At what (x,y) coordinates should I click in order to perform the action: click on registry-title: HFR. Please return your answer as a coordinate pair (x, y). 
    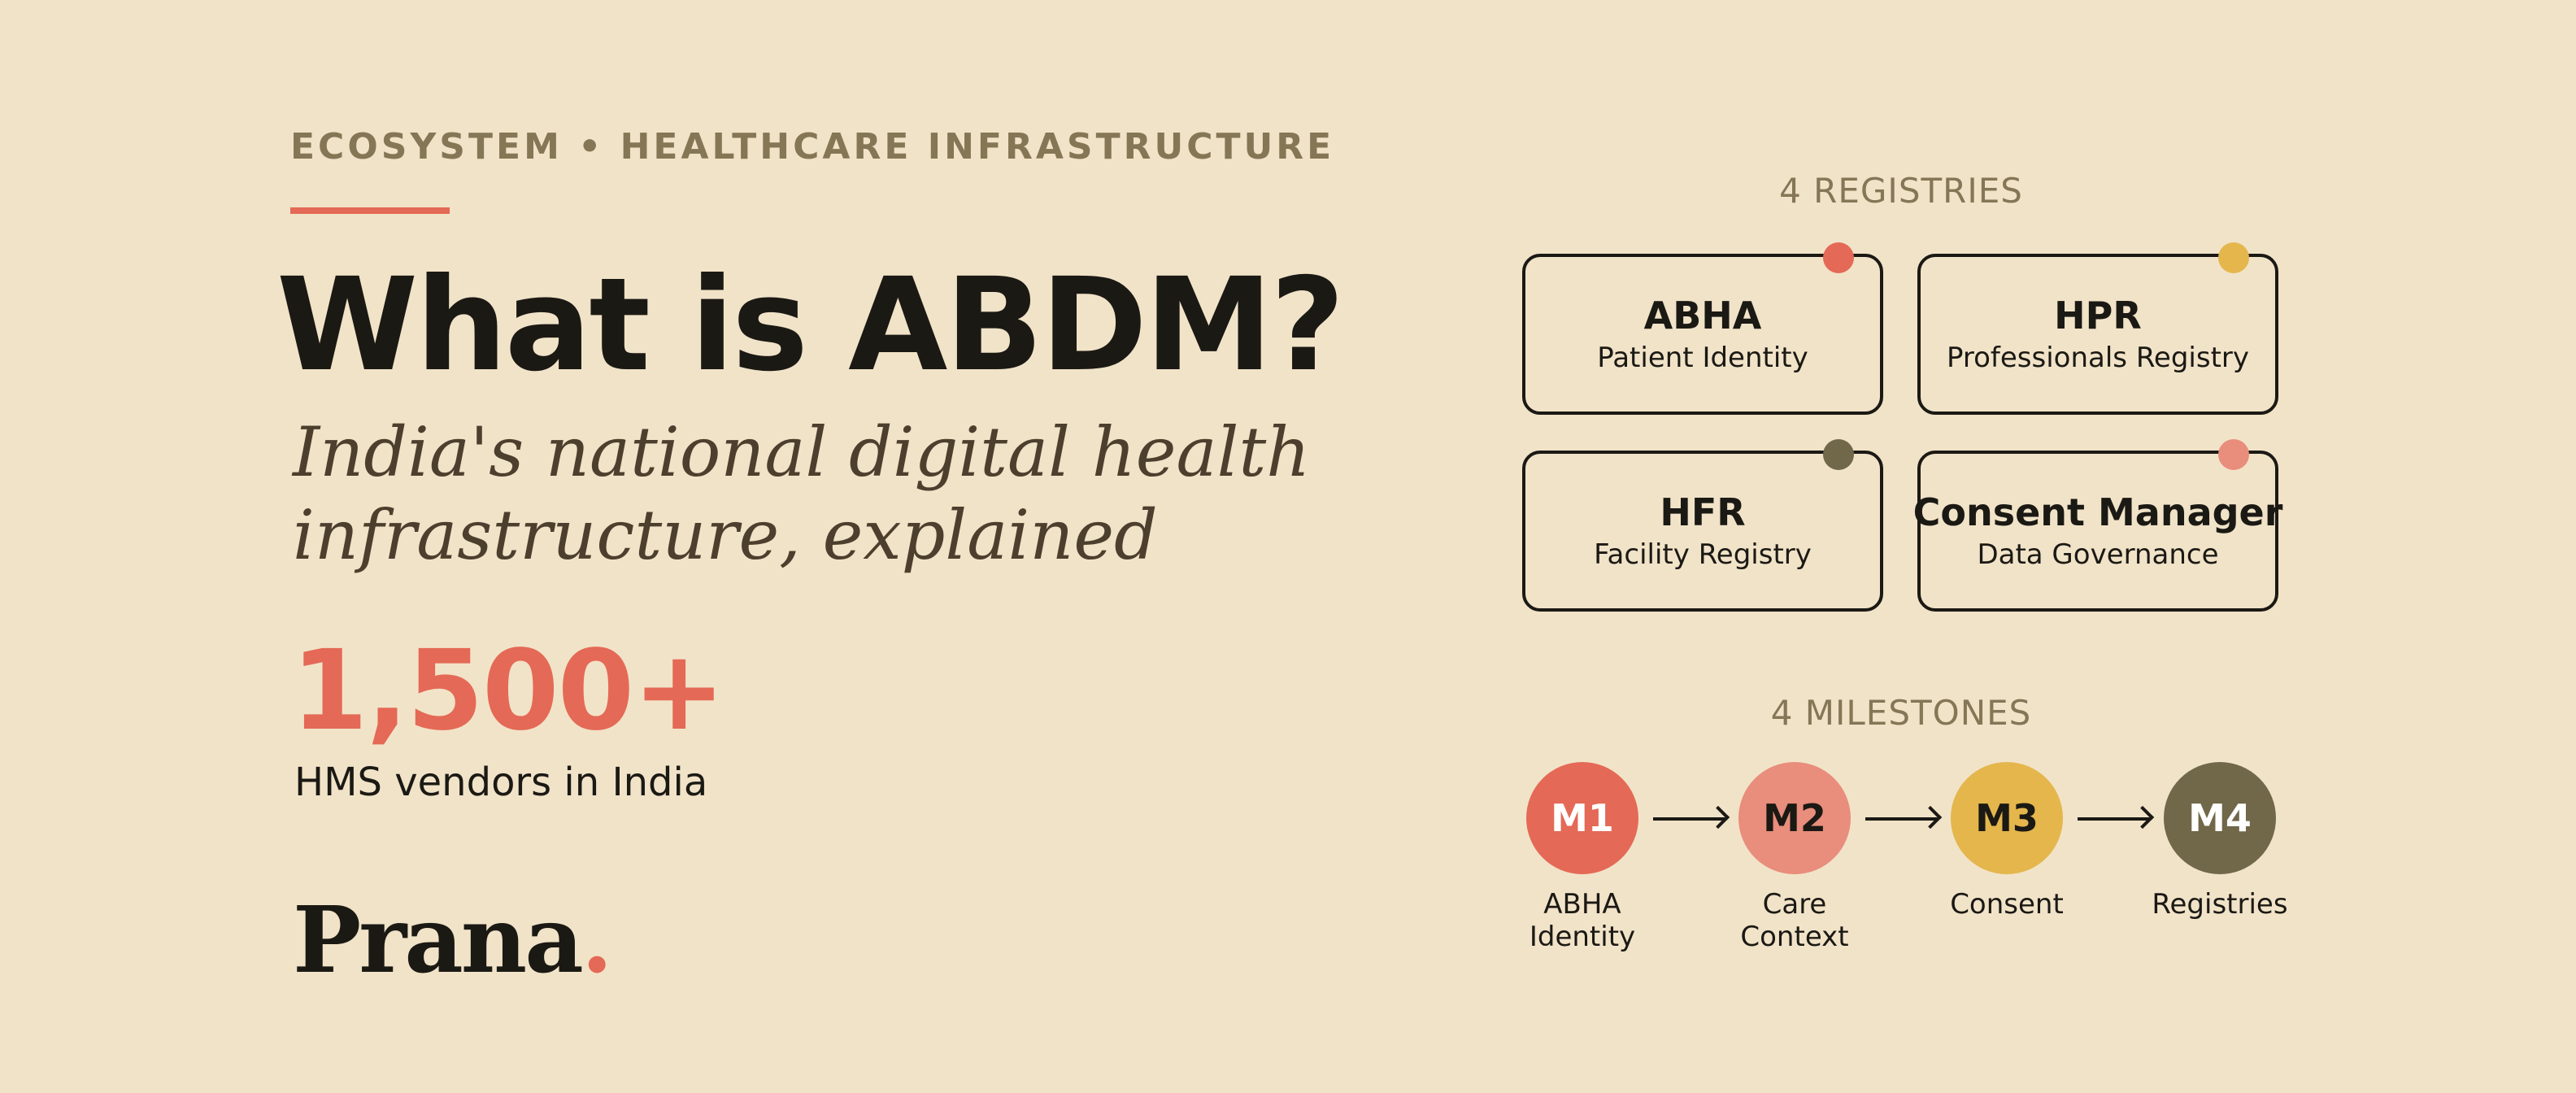
    Looking at the image, I should click on (1703, 512).